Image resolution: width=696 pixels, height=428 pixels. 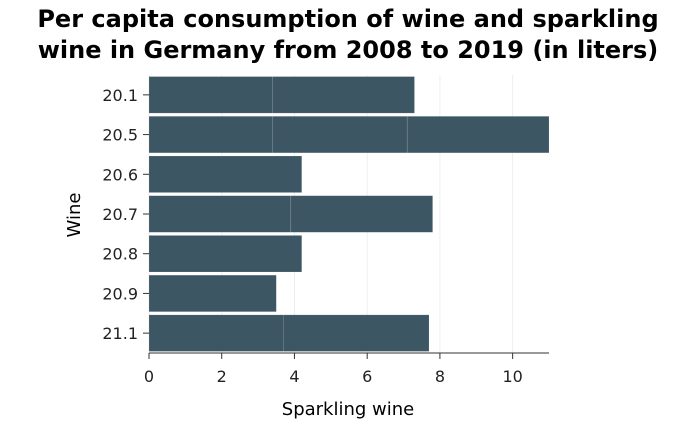 I want to click on x-axis: 0 2 4 6 8 10, so click(x=346, y=369).